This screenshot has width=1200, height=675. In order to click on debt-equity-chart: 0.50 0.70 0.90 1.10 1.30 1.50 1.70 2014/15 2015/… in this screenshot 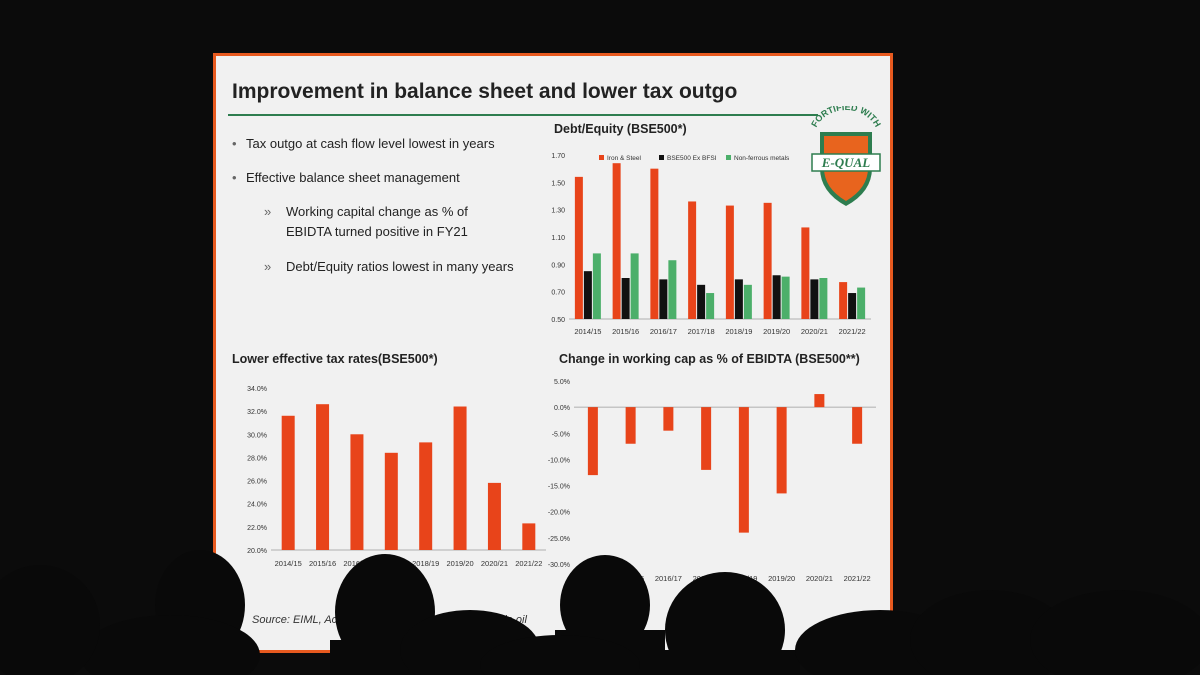, I will do `click(711, 244)`.